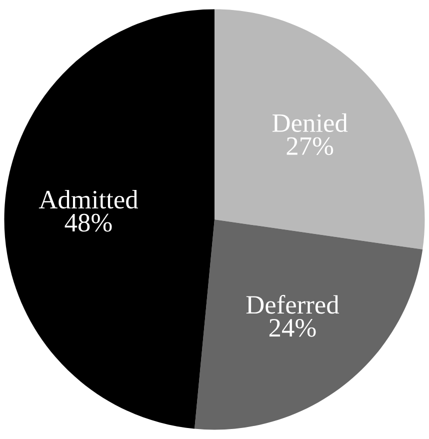  I want to click on data-label: 27%, so click(310, 146).